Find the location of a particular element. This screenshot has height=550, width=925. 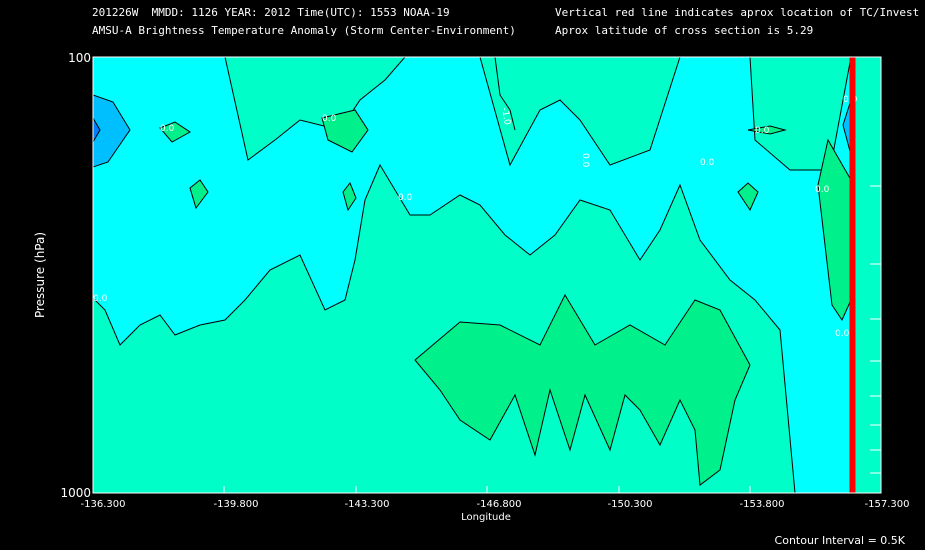

contour-label-2: 0.0 is located at coordinates (100, 299).